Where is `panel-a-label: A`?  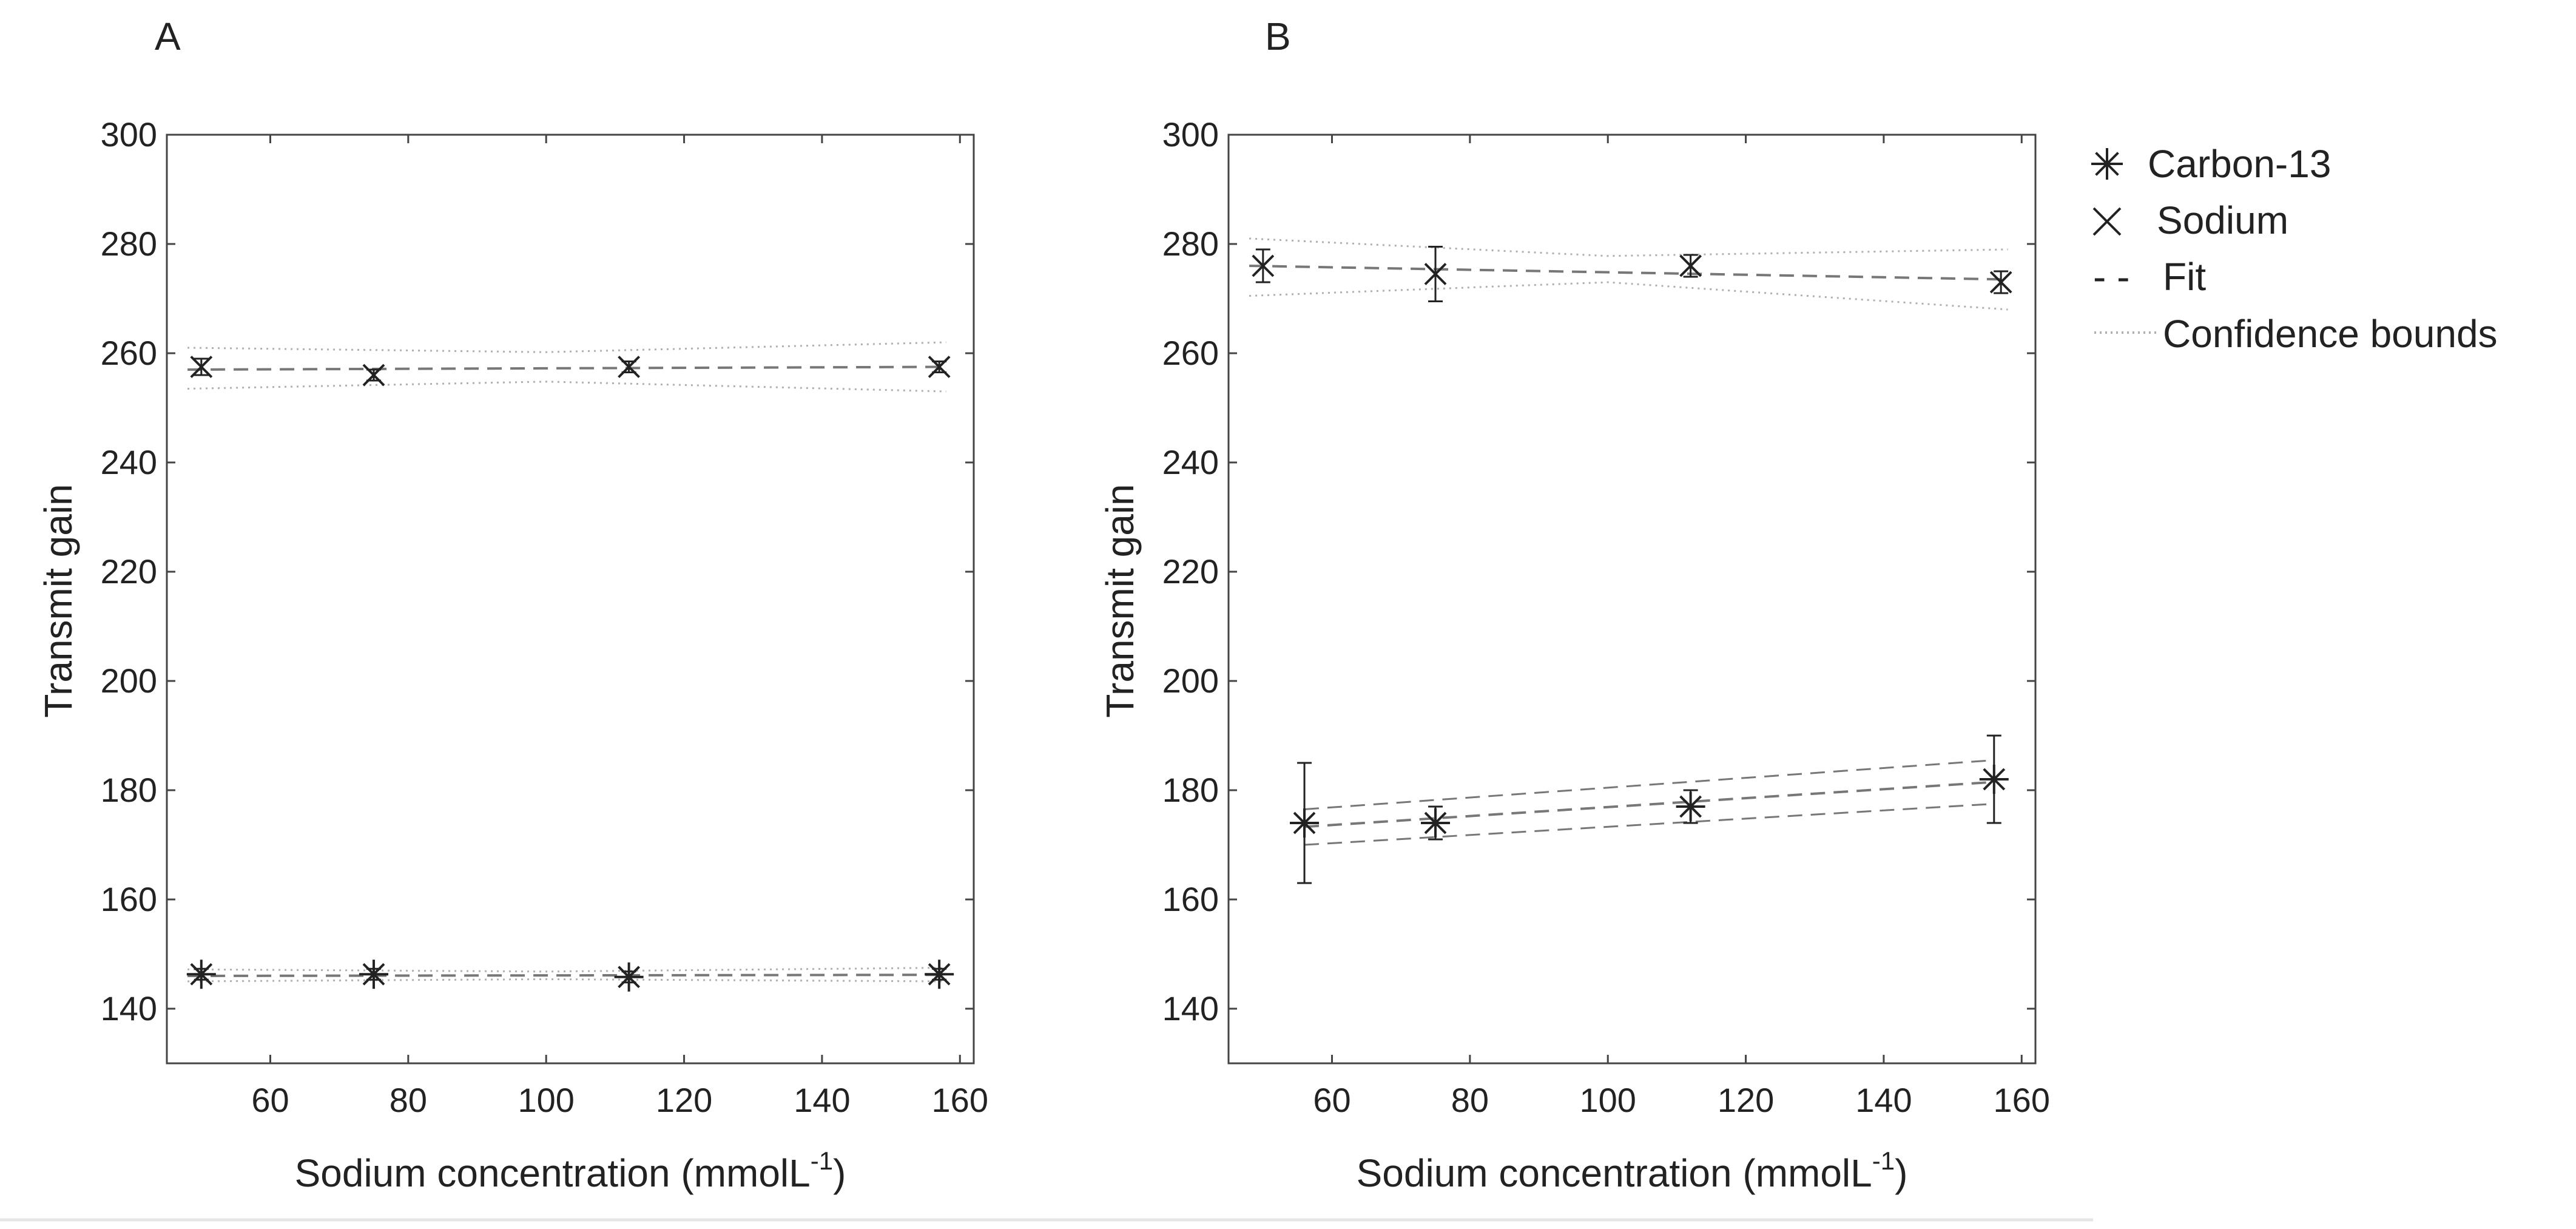
panel-a-label: A is located at coordinates (168, 36).